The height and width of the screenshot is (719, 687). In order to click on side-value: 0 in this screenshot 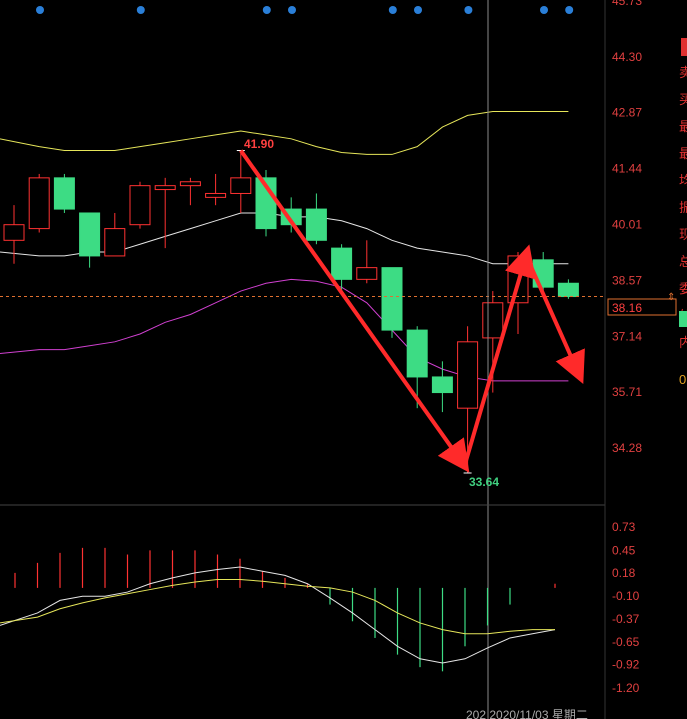, I will do `click(682, 379)`.